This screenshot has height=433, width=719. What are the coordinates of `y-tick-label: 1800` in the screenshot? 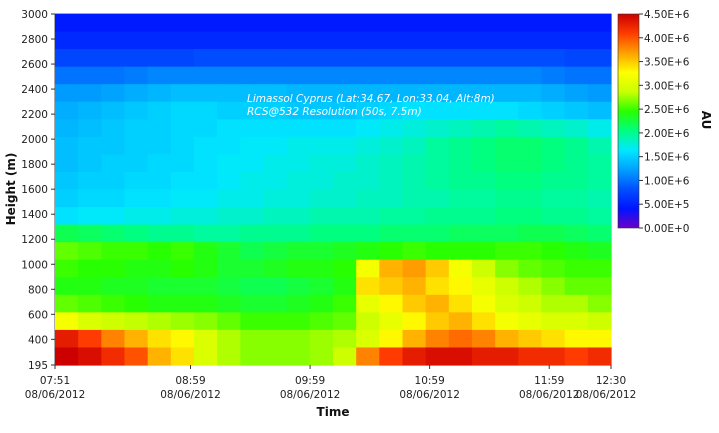 It's located at (34, 165).